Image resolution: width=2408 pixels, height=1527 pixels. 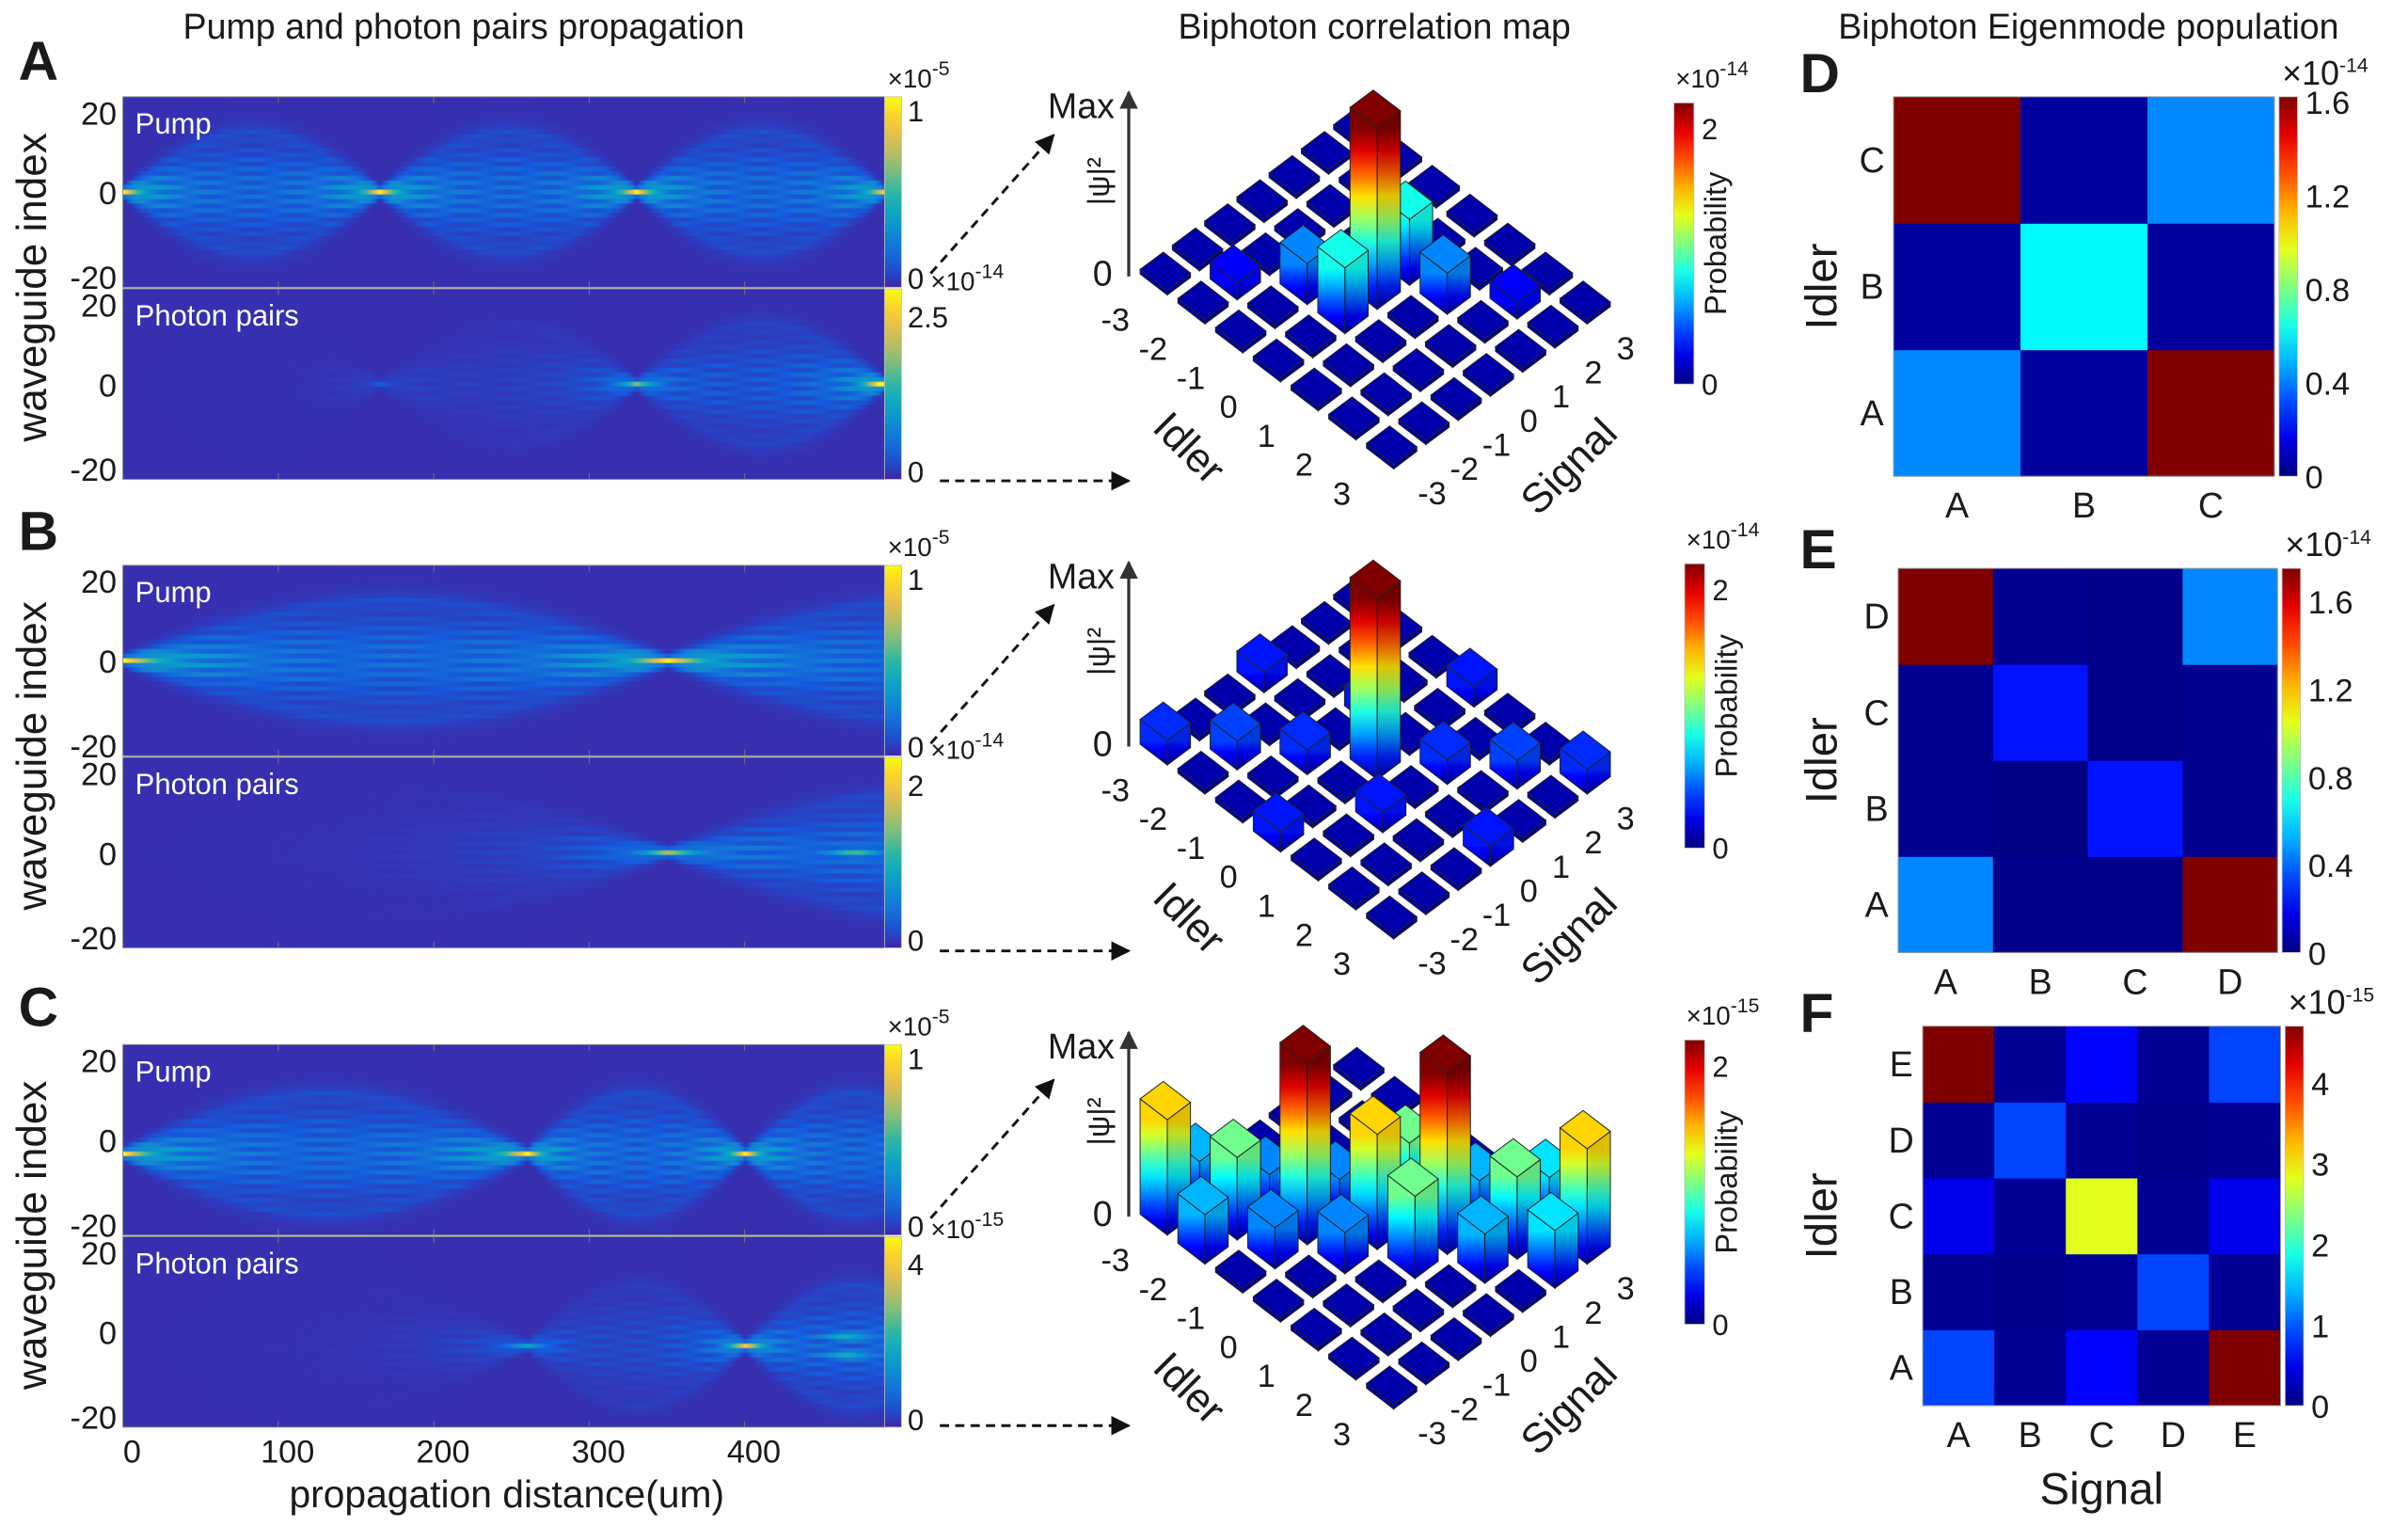 I want to click on cell-idler-C-signal-B, so click(x=2041, y=712).